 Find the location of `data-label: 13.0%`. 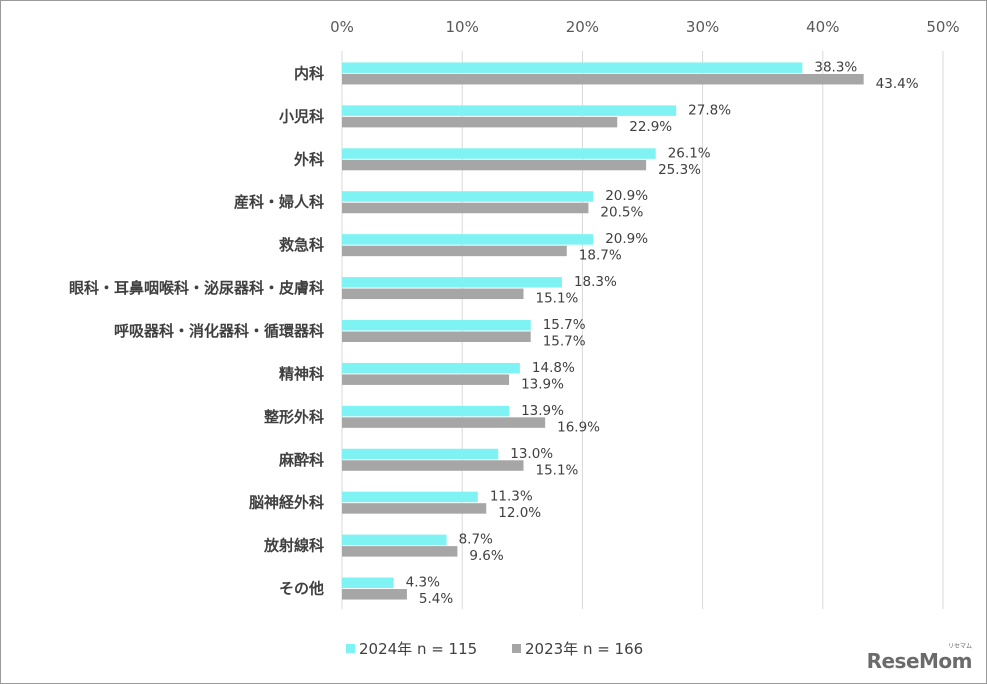

data-label: 13.0% is located at coordinates (531, 454).